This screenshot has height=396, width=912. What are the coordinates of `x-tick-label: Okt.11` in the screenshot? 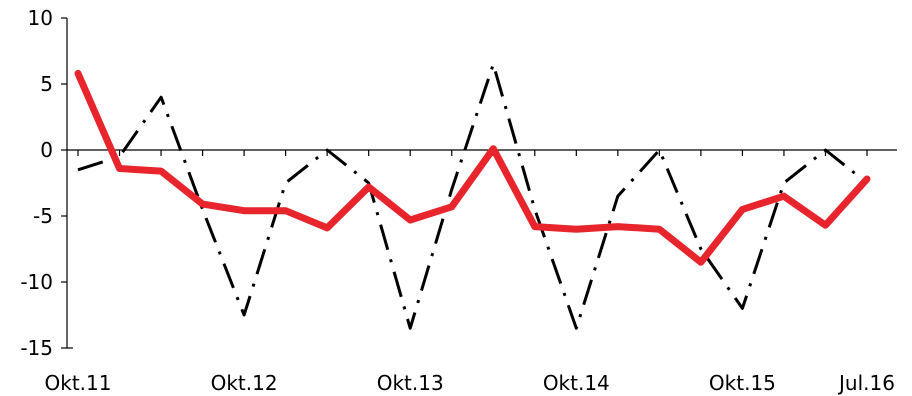 It's located at (78, 383).